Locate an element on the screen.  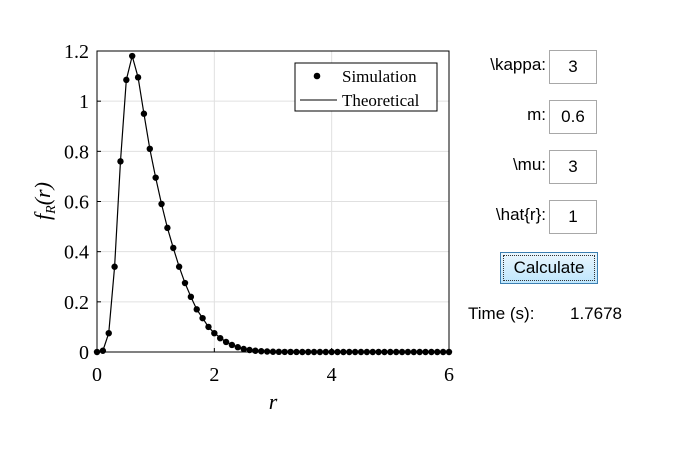
kappa-label: \kappa: is located at coordinates (518, 64).